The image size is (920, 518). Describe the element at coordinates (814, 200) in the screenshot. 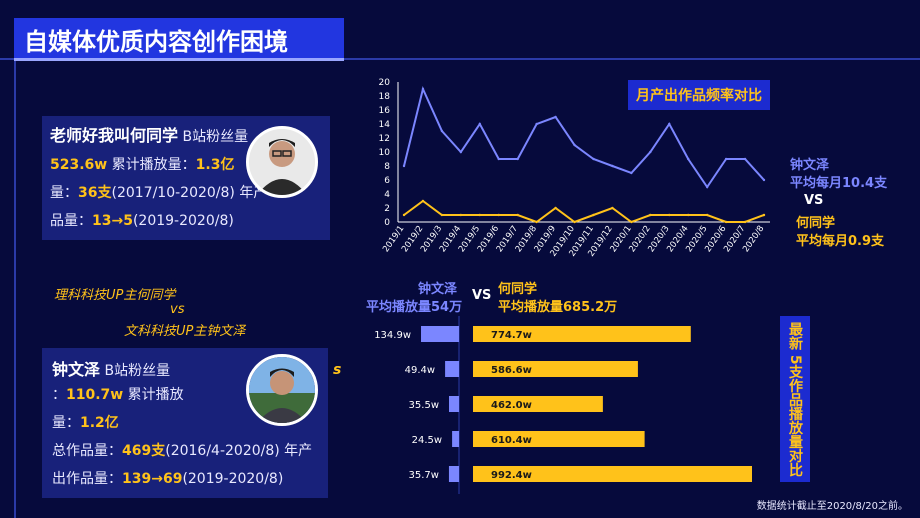

I see `line-vs: VS` at that location.